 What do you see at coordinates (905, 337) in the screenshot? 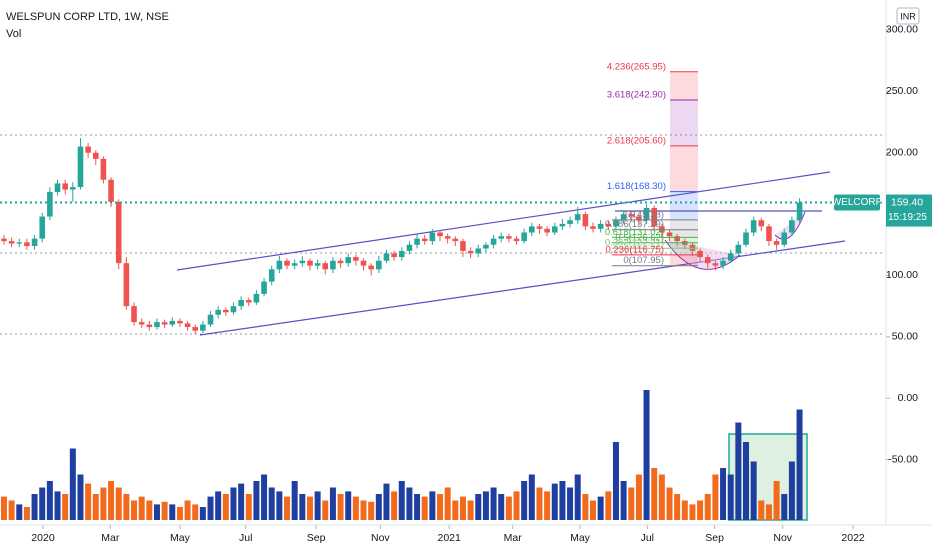
I see `y-tick-label: 50.00` at bounding box center [905, 337].